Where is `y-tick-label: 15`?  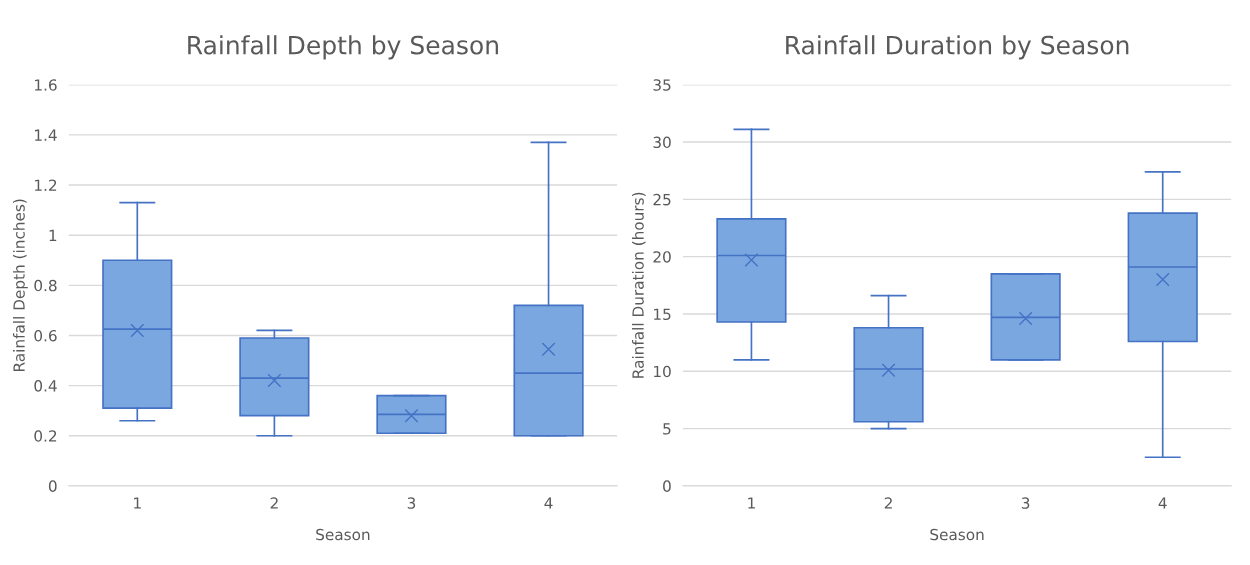
y-tick-label: 15 is located at coordinates (662, 314).